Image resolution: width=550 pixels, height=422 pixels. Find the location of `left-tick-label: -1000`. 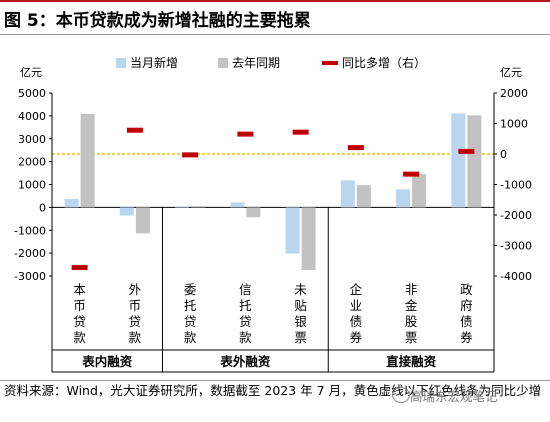

left-tick-label: -1000 is located at coordinates (30, 230).